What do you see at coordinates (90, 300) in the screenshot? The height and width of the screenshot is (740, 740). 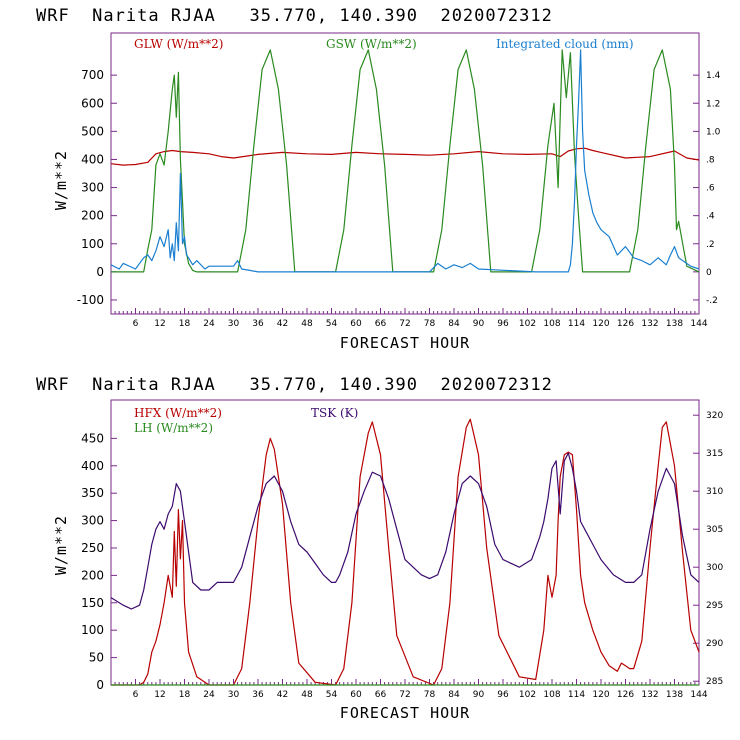 I see `y-tick-label: -100` at bounding box center [90, 300].